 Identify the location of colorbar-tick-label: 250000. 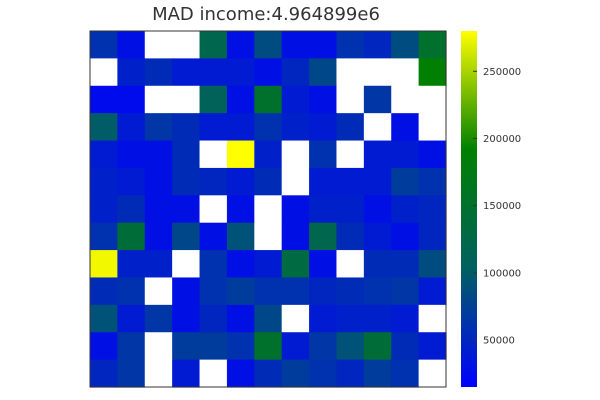
(502, 72).